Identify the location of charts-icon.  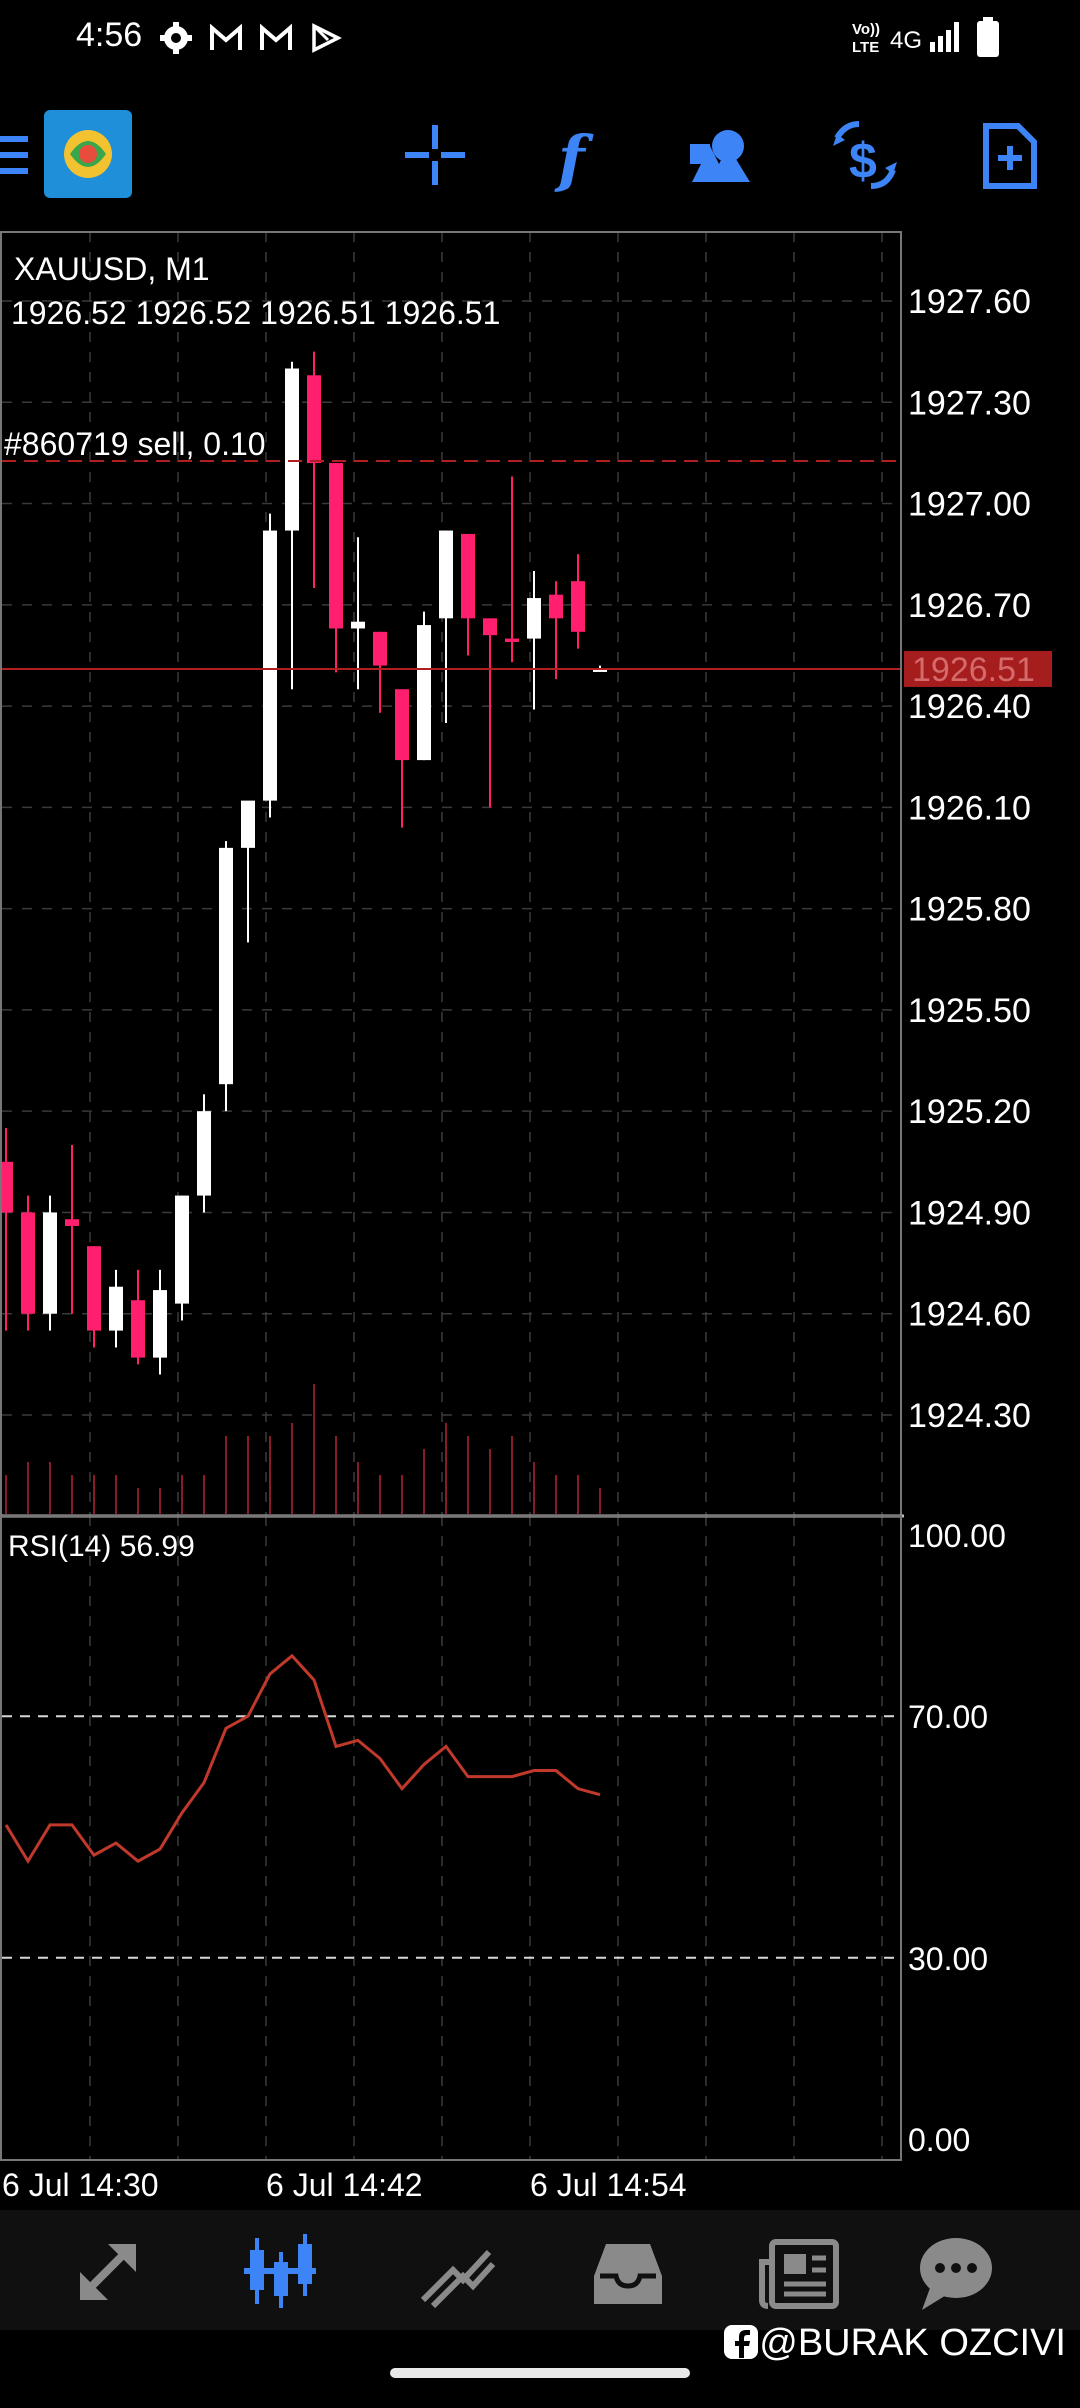
(280, 2272).